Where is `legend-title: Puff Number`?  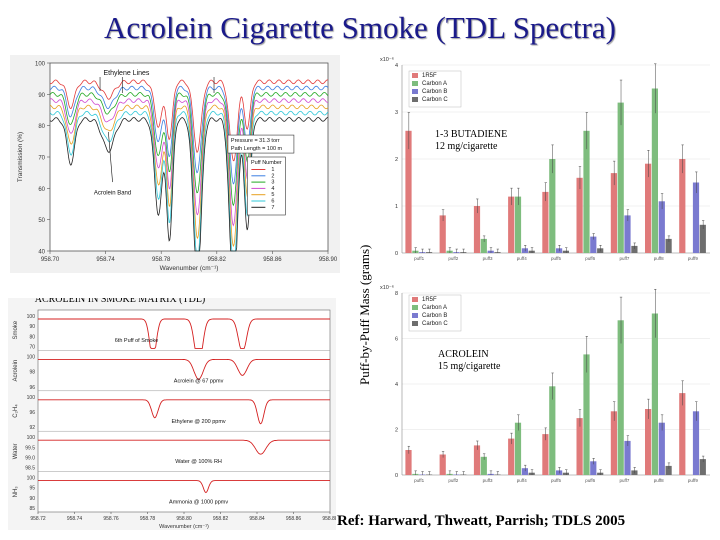
legend-title: Puff Number is located at coordinates (266, 163).